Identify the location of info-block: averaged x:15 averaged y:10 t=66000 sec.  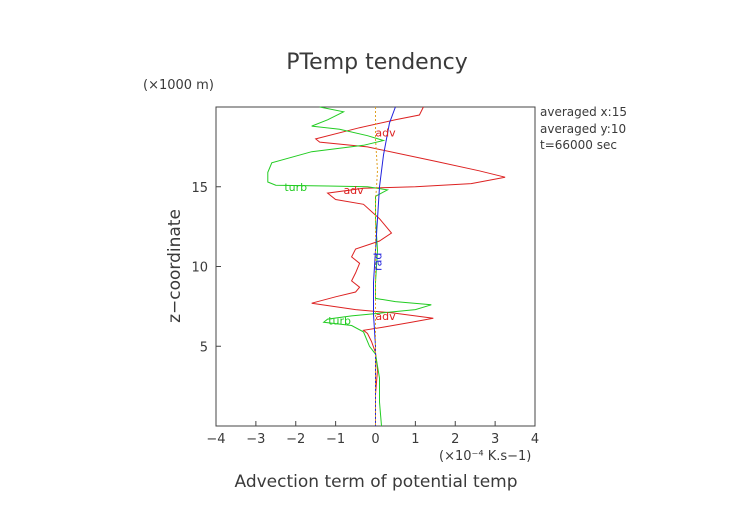
(583, 128).